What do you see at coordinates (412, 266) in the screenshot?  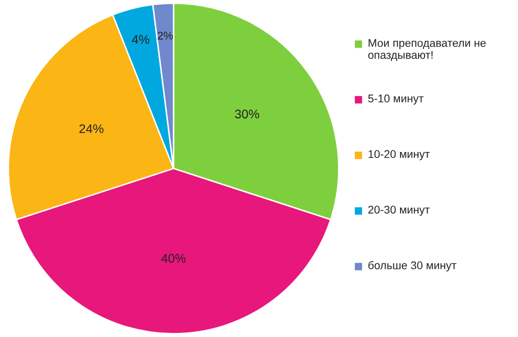 I see `legend-label: больше 30 минут` at bounding box center [412, 266].